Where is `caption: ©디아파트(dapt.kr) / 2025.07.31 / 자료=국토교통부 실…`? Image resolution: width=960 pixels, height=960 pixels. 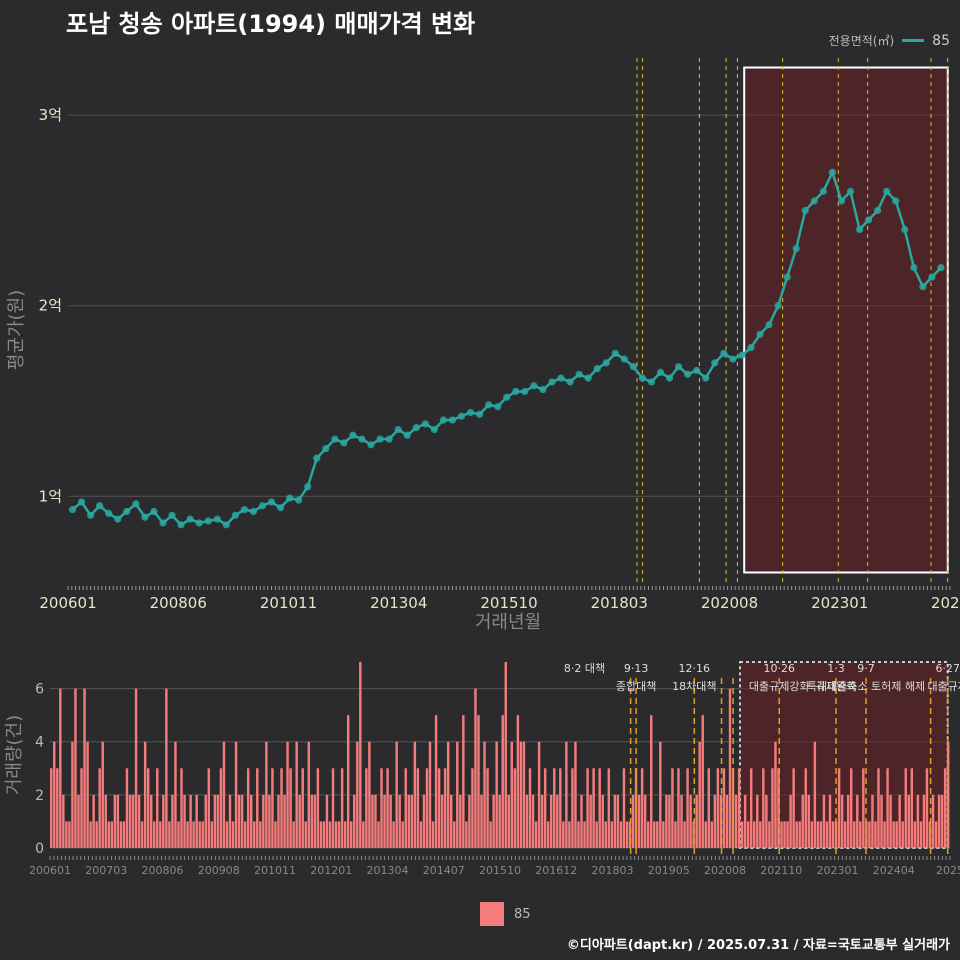 caption: ©디아파트(dapt.kr) / 2025.07.31 / 자료=국토교통부 실… is located at coordinates (758, 945).